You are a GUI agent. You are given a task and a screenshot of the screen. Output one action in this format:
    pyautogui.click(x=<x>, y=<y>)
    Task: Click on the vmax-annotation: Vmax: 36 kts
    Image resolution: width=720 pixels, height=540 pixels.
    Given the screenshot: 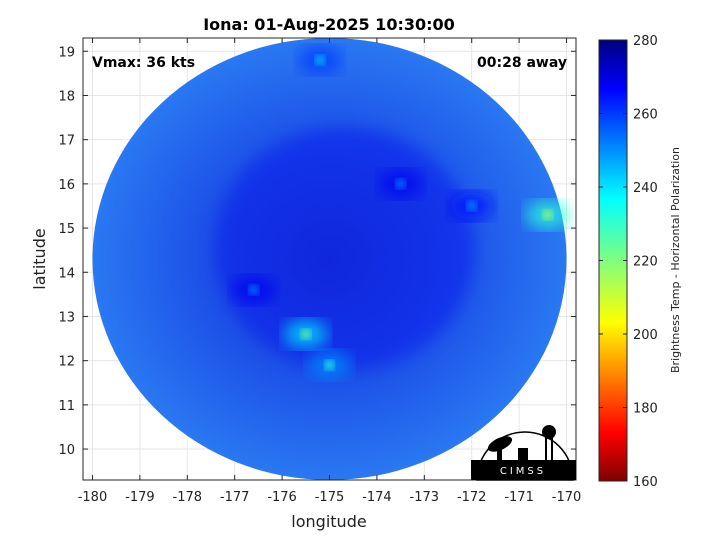 What is the action you would take?
    pyautogui.click(x=143, y=63)
    